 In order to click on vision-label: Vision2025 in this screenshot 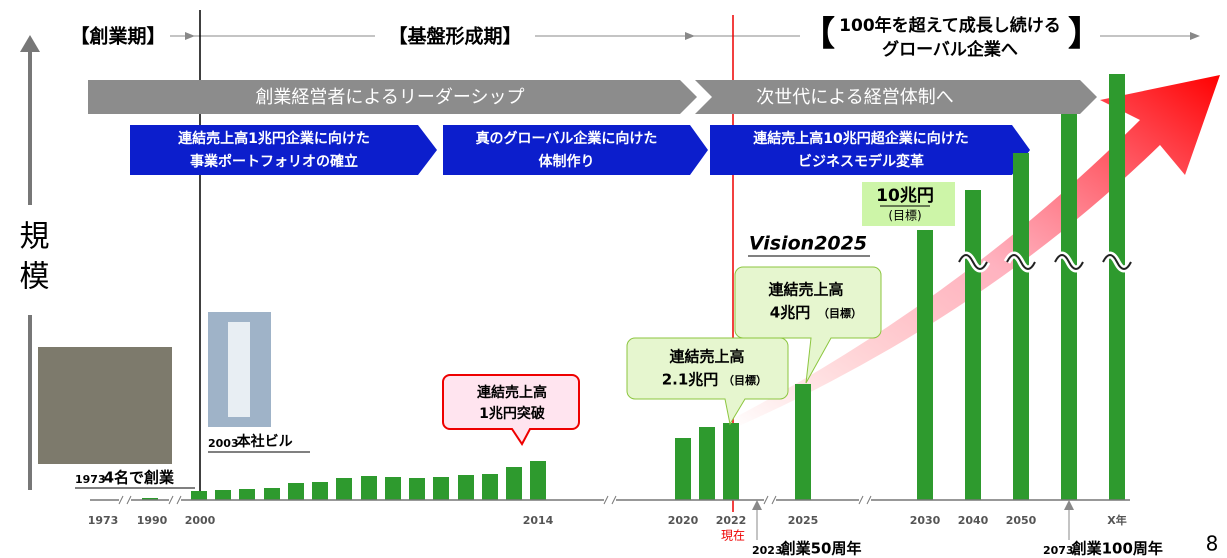, I will do `click(808, 244)`.